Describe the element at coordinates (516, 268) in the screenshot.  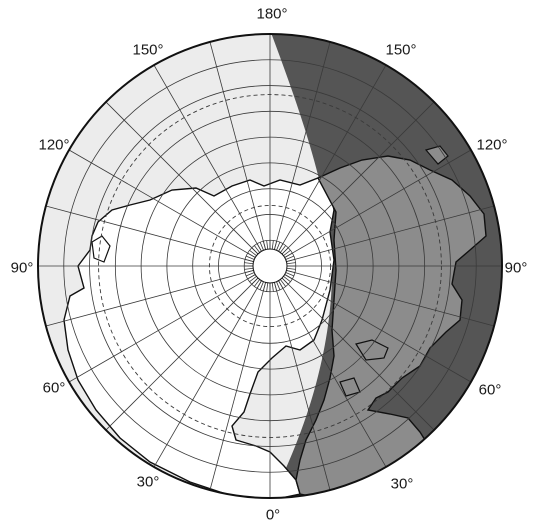
I see `longitude-label-90-east: 90°` at that location.